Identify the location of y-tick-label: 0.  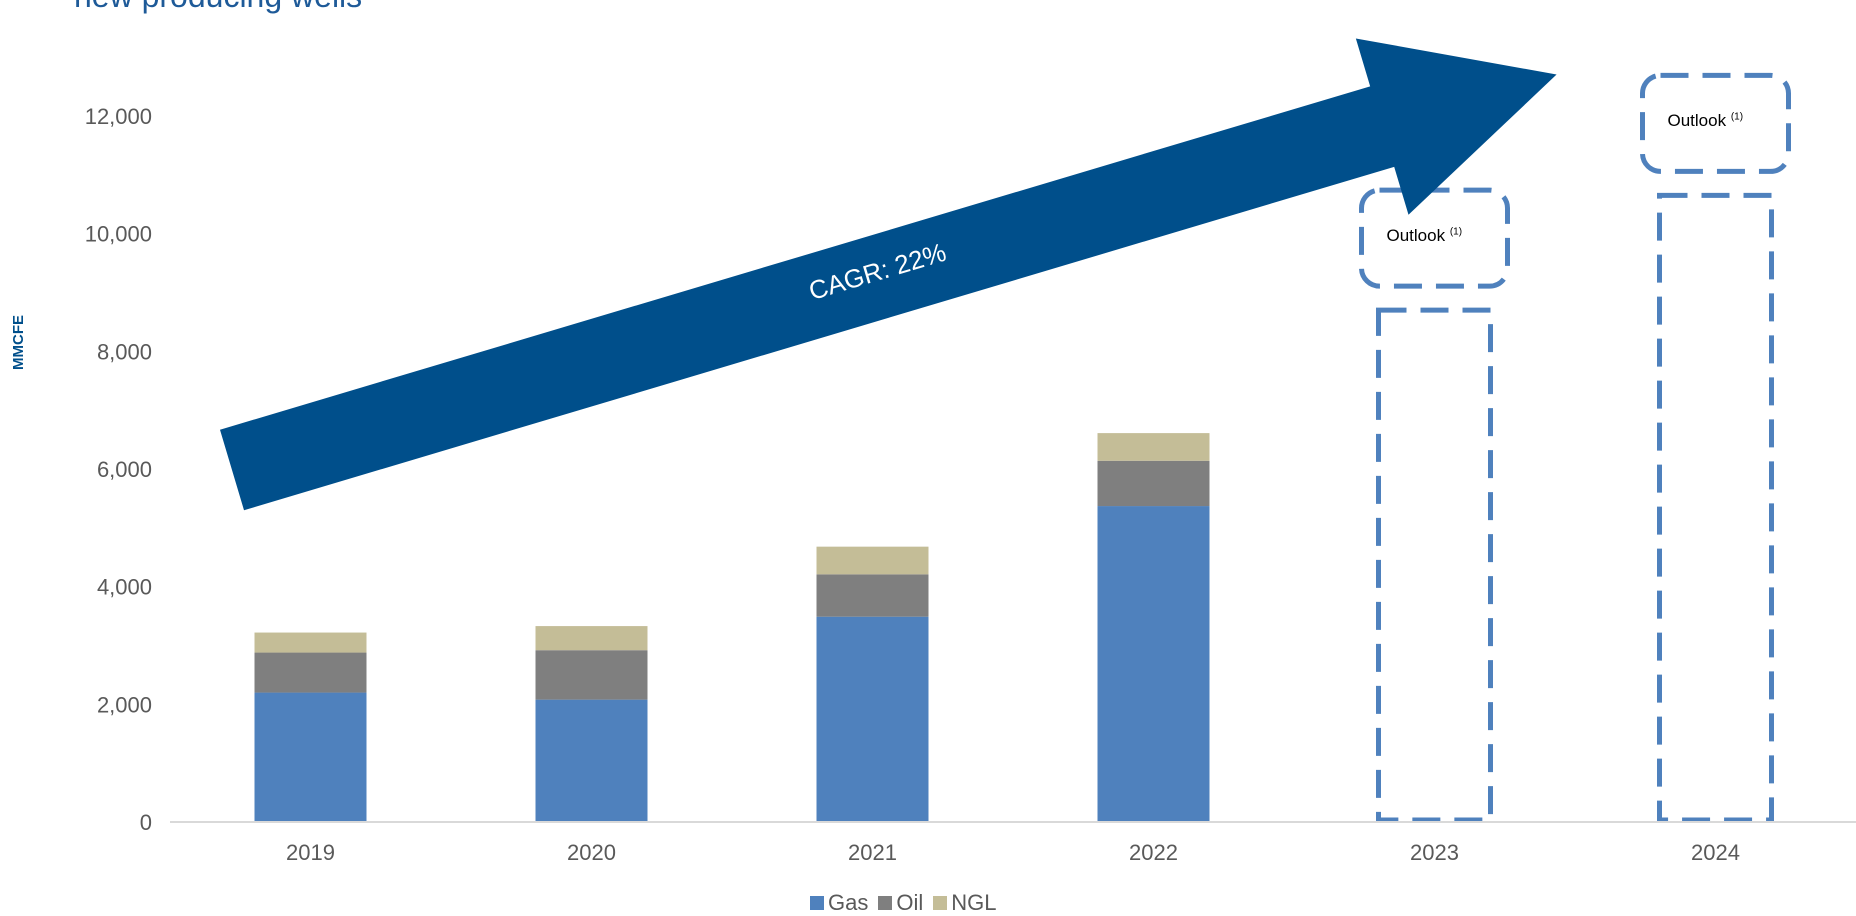
(146, 822).